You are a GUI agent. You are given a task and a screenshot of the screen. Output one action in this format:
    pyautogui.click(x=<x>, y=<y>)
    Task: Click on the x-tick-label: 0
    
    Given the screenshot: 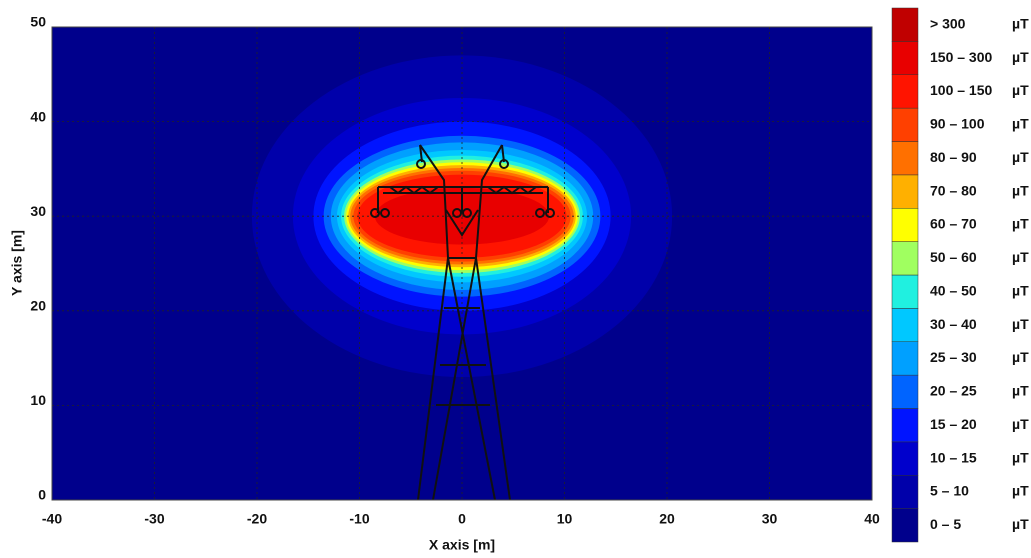 What is the action you would take?
    pyautogui.click(x=462, y=519)
    